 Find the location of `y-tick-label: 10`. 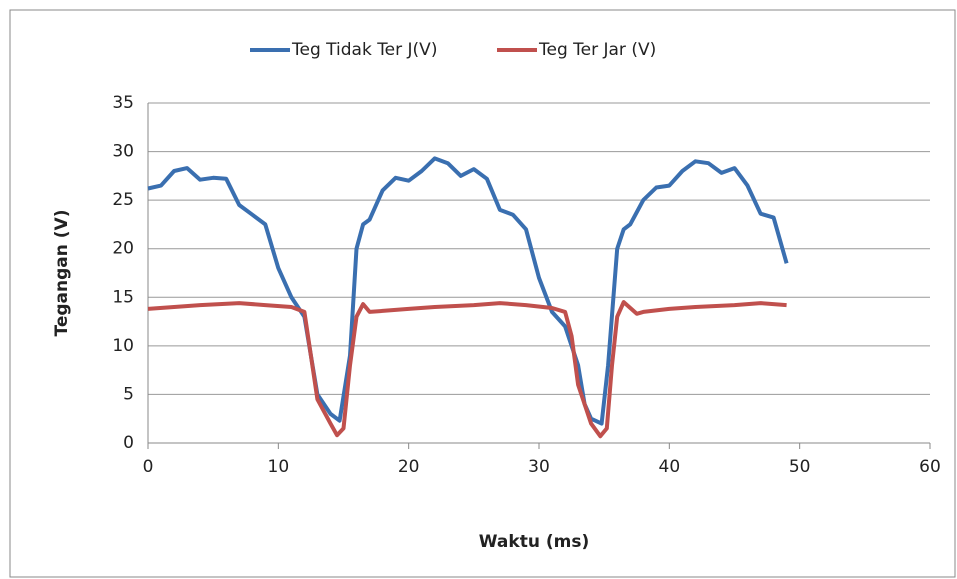

y-tick-label: 10 is located at coordinates (123, 346).